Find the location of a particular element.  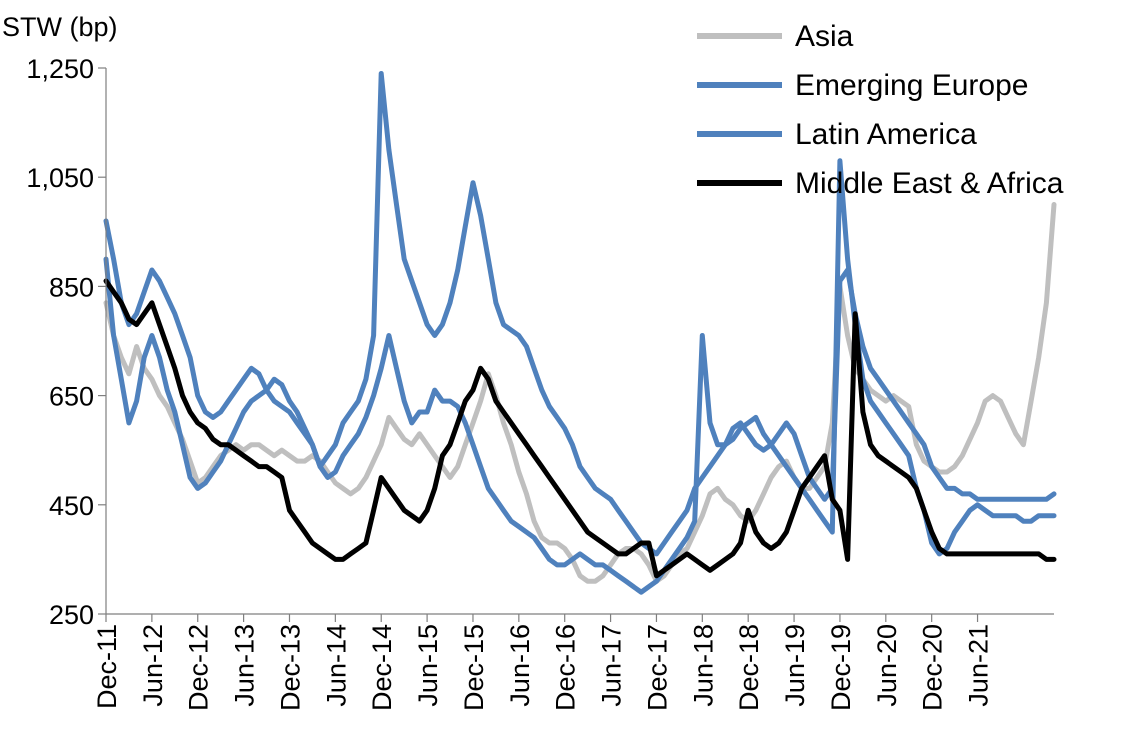

y-axis-ticks: 250 450 650 850 1,050 1,250 is located at coordinates (66, 342).